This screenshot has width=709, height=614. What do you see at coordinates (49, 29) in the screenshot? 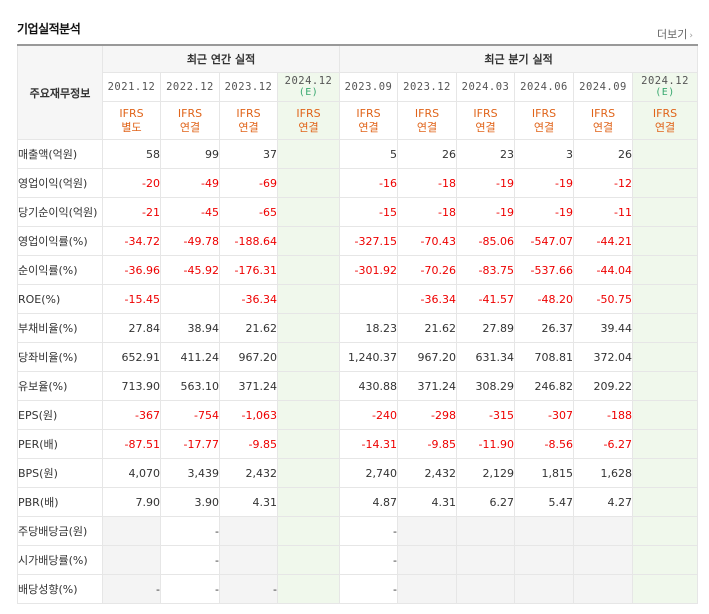
I see `section-title: 기업실적분석` at bounding box center [49, 29].